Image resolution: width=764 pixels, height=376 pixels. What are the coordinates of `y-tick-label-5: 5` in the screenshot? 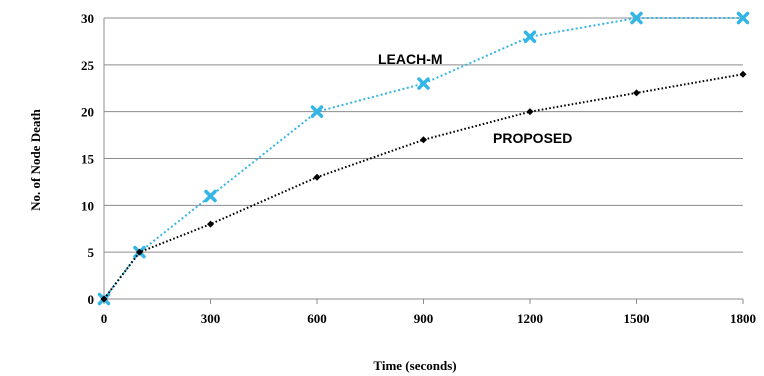 It's located at (91, 252).